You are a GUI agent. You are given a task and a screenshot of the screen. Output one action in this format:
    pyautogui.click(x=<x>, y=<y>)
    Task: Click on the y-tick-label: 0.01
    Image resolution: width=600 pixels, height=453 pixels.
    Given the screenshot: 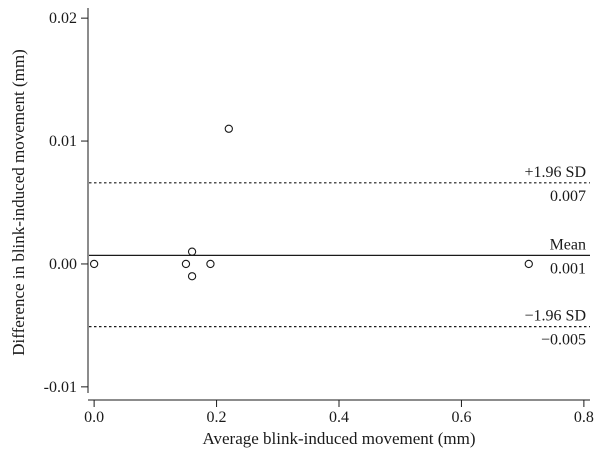 What is the action you would take?
    pyautogui.click(x=63, y=141)
    